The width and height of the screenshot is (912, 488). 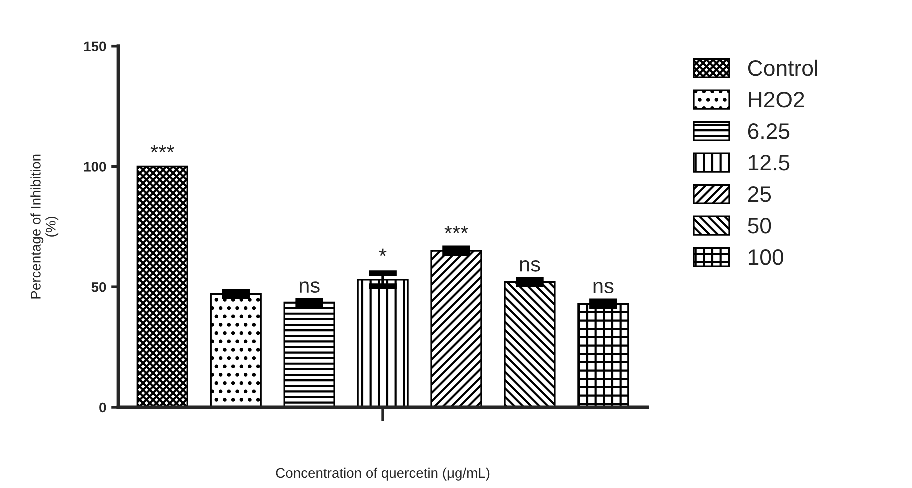 What do you see at coordinates (760, 226) in the screenshot?
I see `legend-label: 50` at bounding box center [760, 226].